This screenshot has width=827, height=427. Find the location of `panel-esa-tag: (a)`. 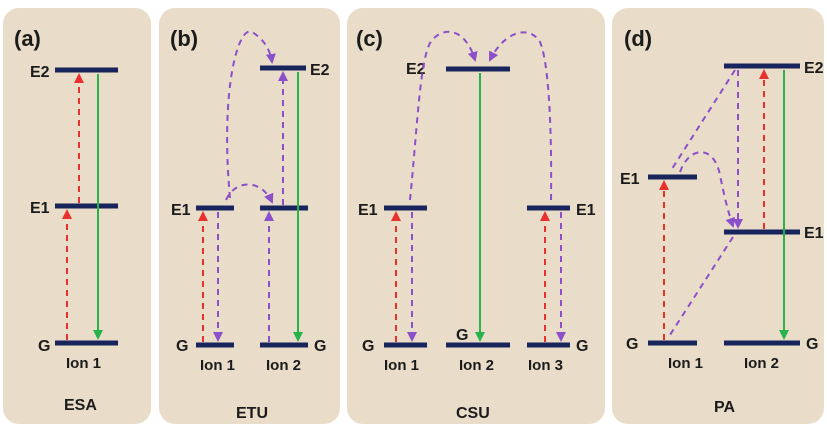

panel-esa-tag: (a) is located at coordinates (27, 38).